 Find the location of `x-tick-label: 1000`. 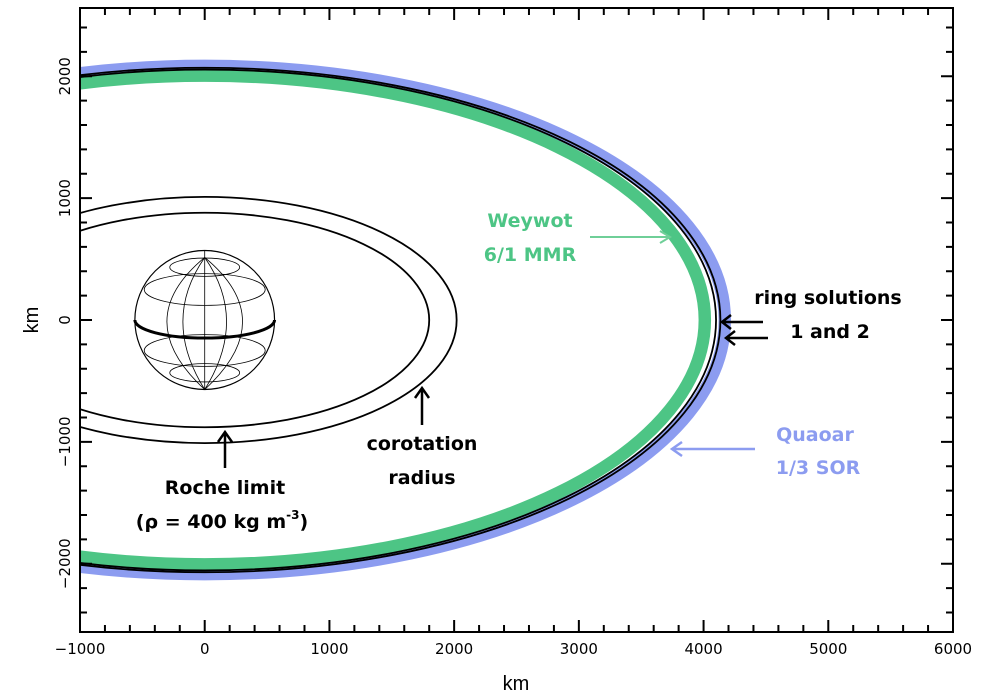

x-tick-label: 1000 is located at coordinates (329, 649).